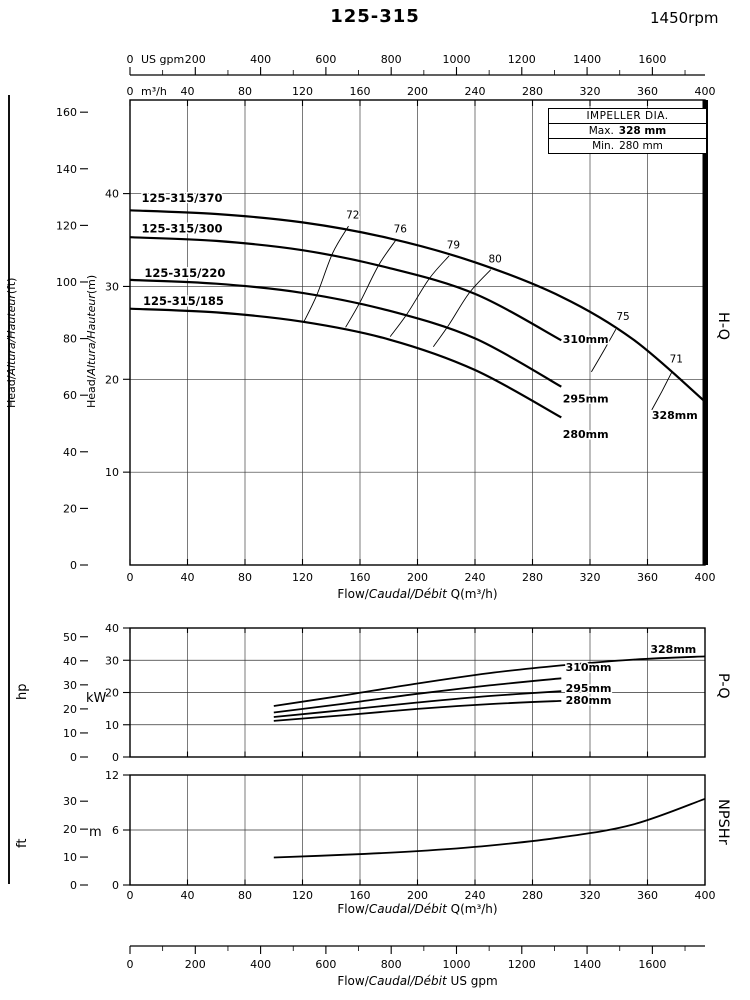 The image size is (750, 1000). What do you see at coordinates (91, 284) in the screenshot?
I see `label-part: (m)` at bounding box center [91, 284].